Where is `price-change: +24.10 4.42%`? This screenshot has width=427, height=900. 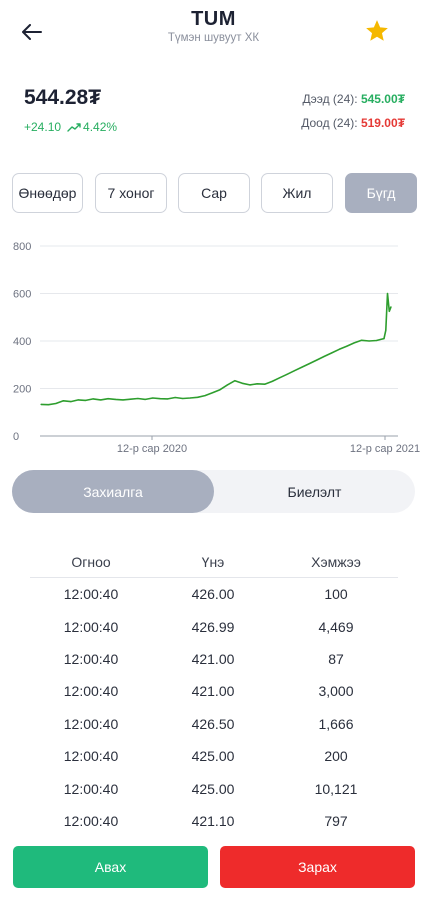
price-change: +24.10 4.42% is located at coordinates (70, 127).